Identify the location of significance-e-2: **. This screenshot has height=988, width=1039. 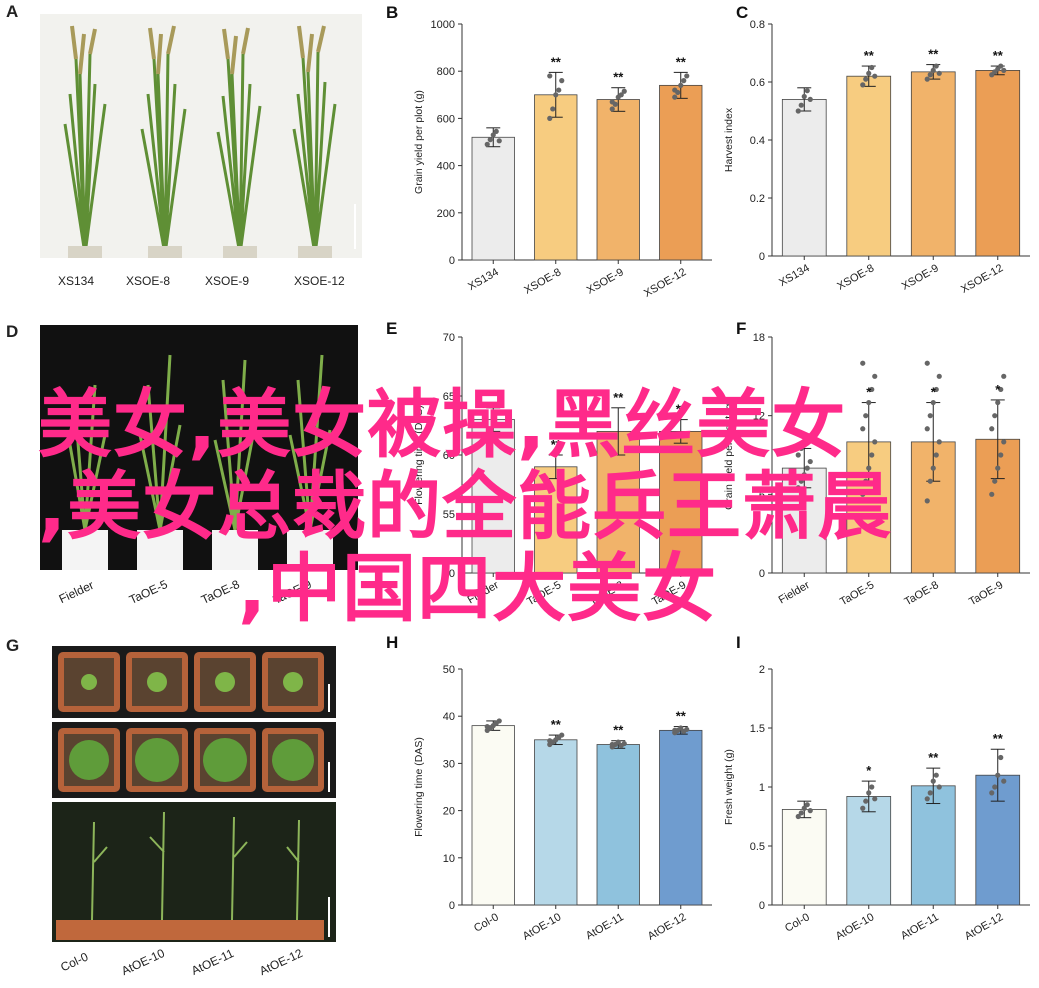
(618, 397).